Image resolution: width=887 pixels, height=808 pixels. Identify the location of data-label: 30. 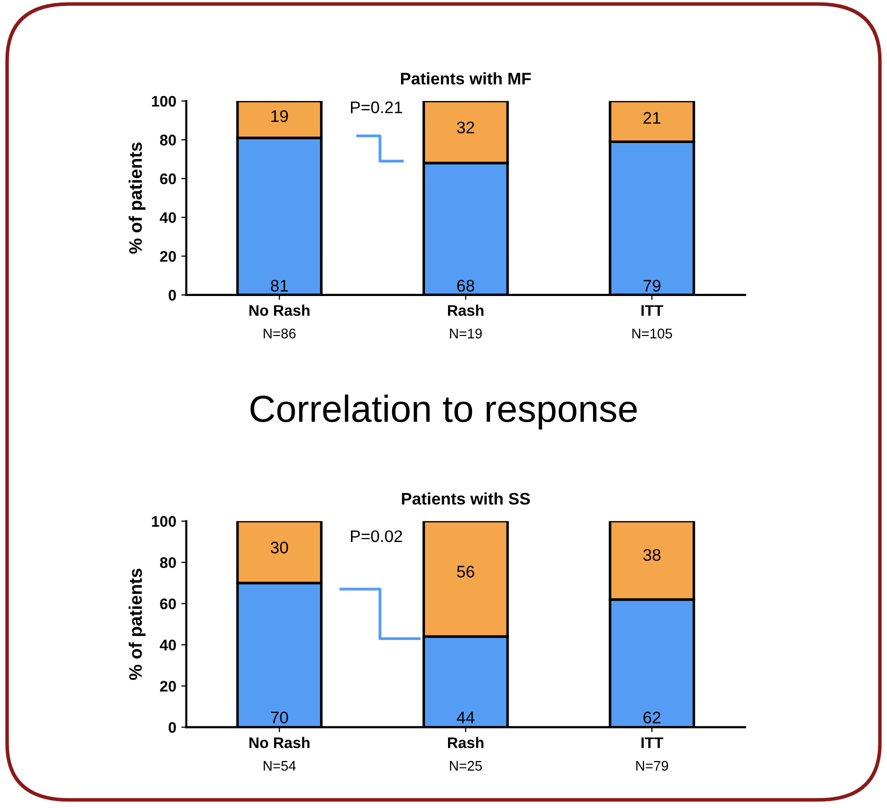
(279, 548).